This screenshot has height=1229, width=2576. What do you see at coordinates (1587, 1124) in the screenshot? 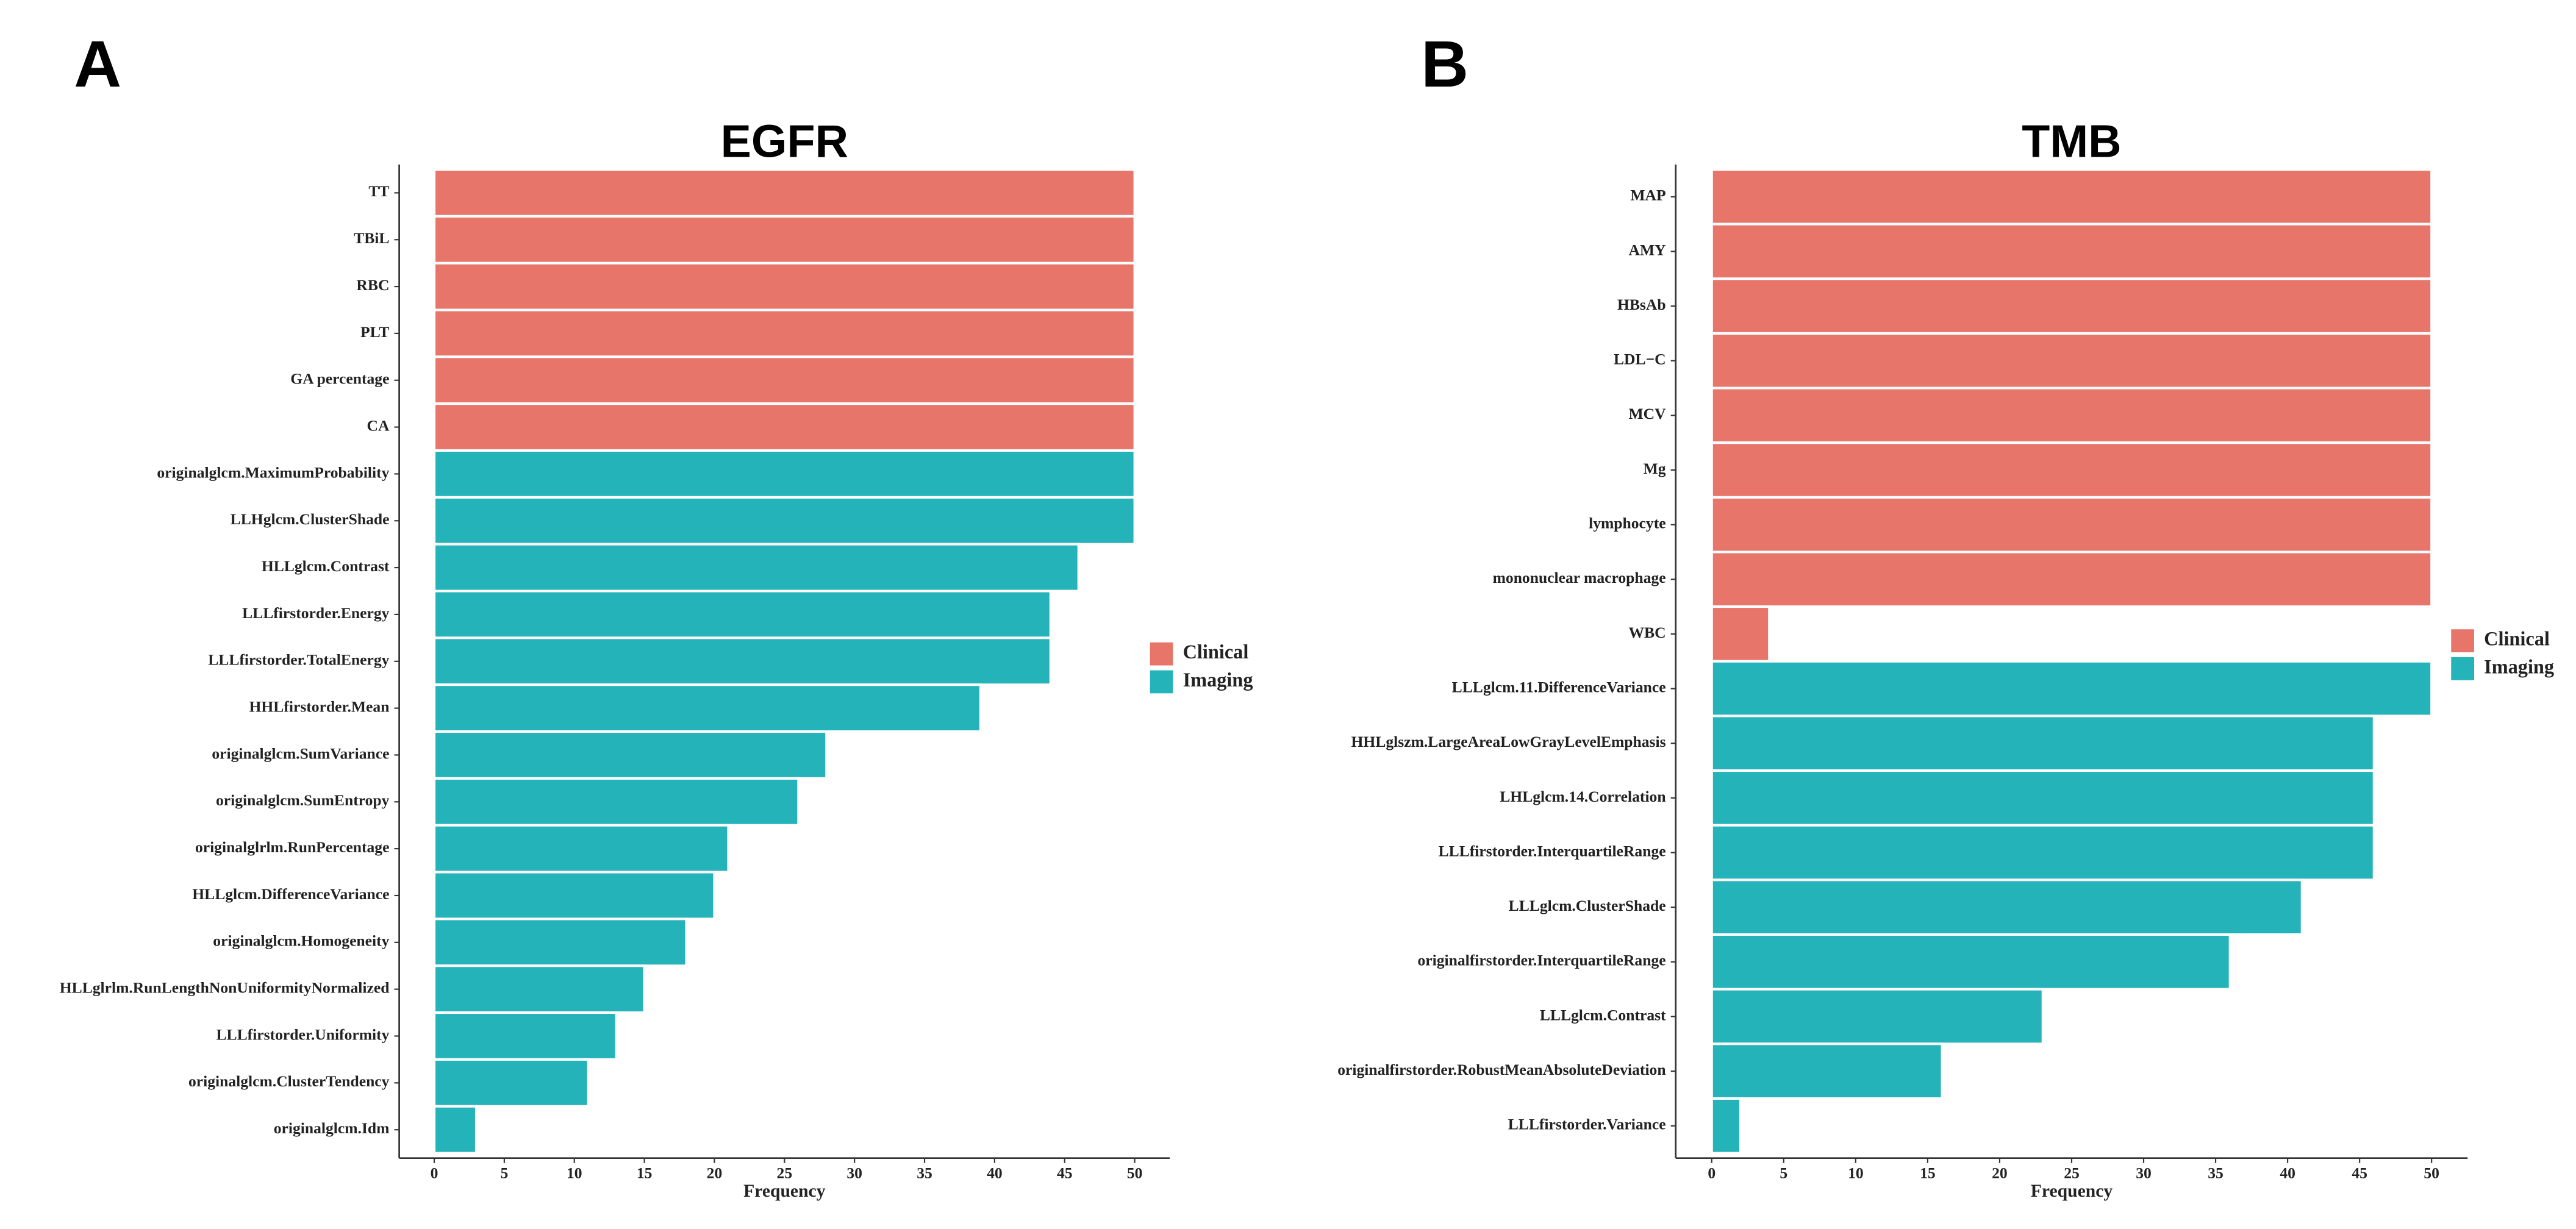
I see `y-tick-label: LLLfirstorder.Variance` at bounding box center [1587, 1124].